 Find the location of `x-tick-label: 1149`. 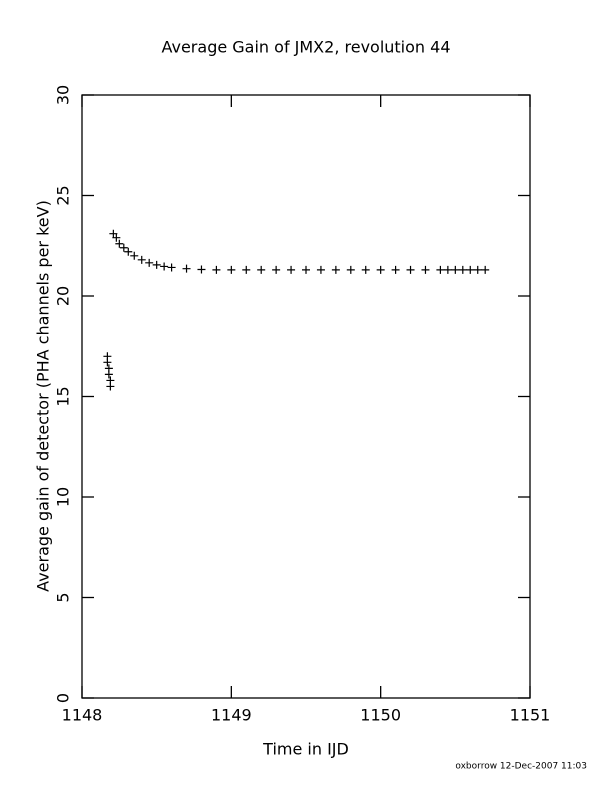

x-tick-label: 1149 is located at coordinates (231, 715).